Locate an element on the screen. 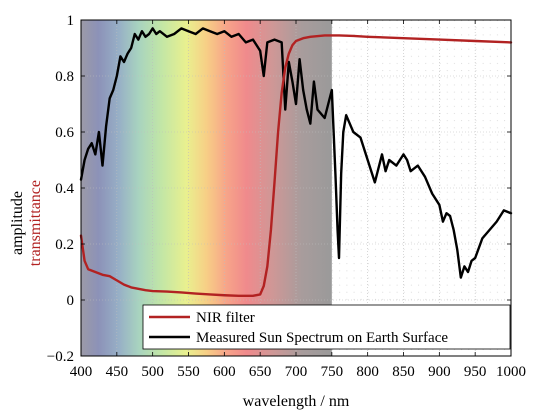 This screenshot has height=418, width=550. x-tick-label: 950 is located at coordinates (475, 372).